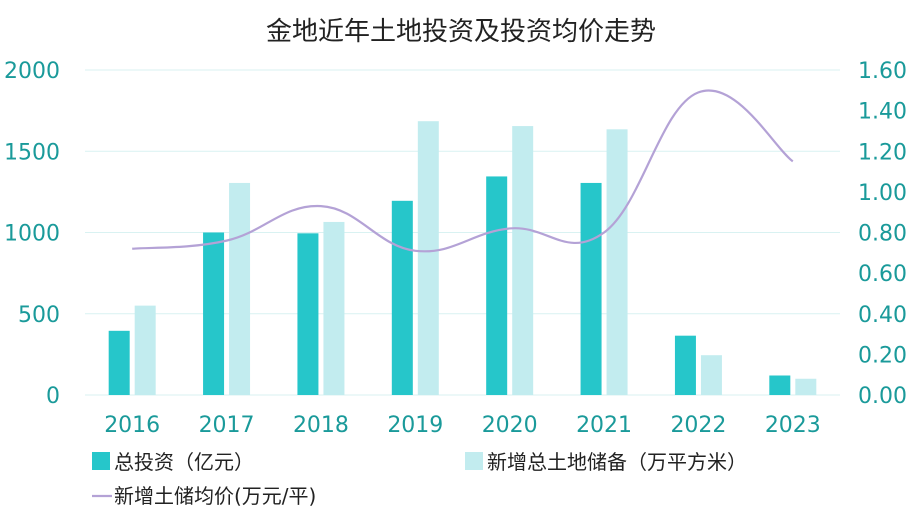 The height and width of the screenshot is (523, 923). What do you see at coordinates (882, 315) in the screenshot?
I see `right-tick-label: 0.40` at bounding box center [882, 315].